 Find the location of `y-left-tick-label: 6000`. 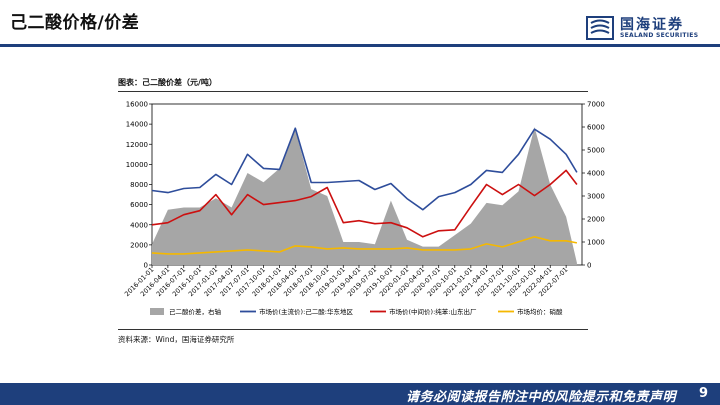

y-left-tick-label: 6000 is located at coordinates (139, 205).